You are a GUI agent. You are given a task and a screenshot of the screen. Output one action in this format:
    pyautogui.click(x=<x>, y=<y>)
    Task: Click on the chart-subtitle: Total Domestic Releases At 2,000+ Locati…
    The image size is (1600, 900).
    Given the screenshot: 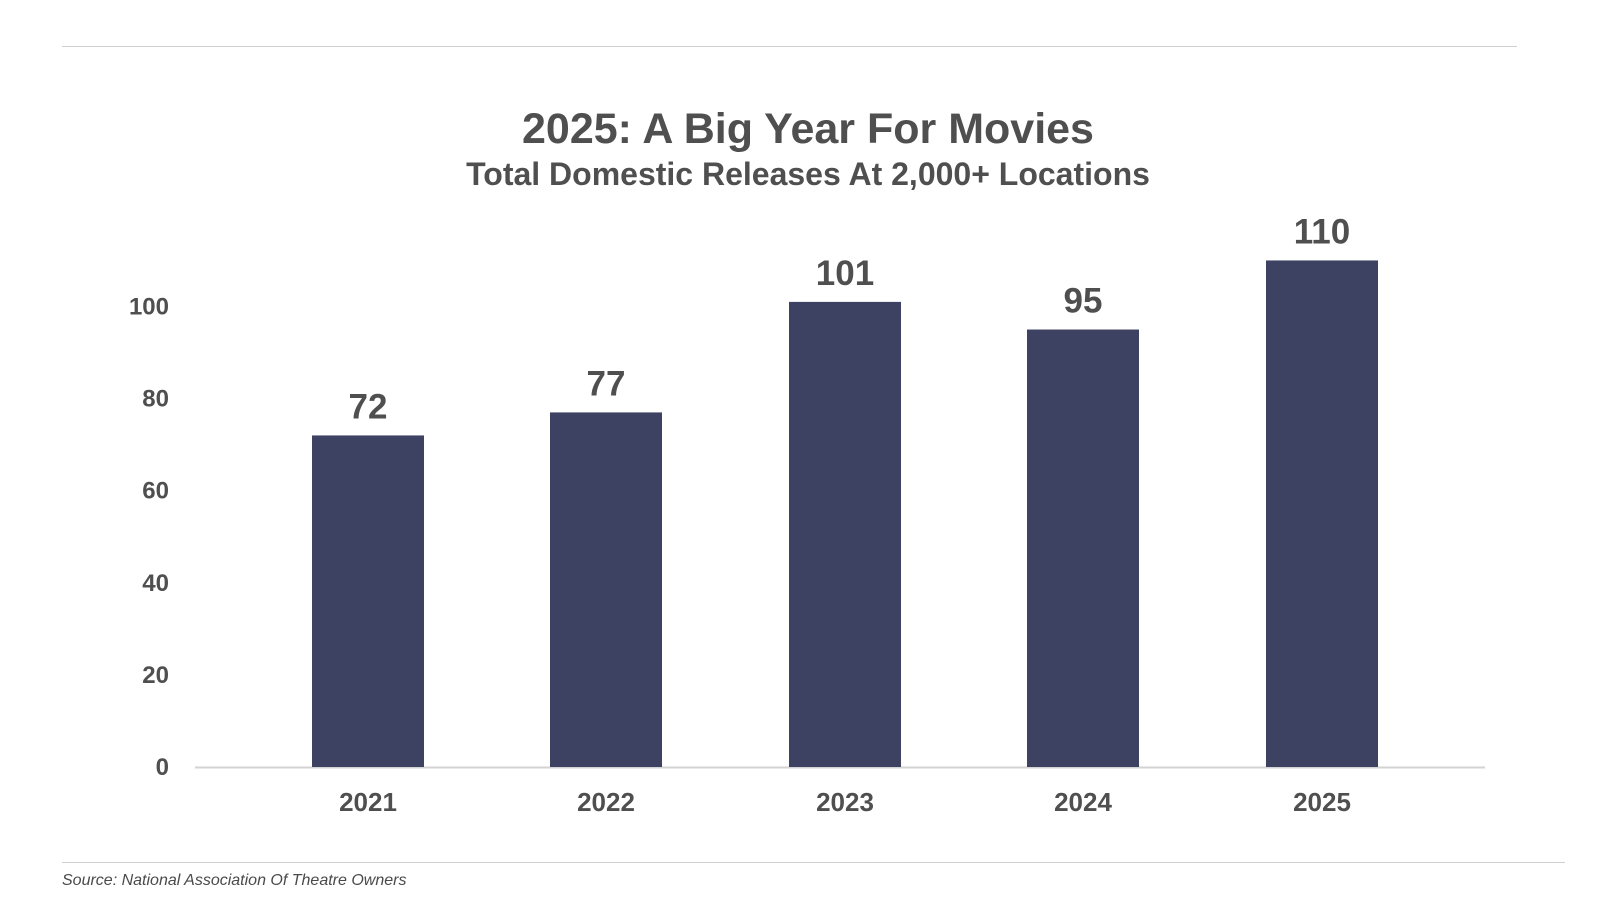 What is the action you would take?
    pyautogui.click(x=808, y=174)
    